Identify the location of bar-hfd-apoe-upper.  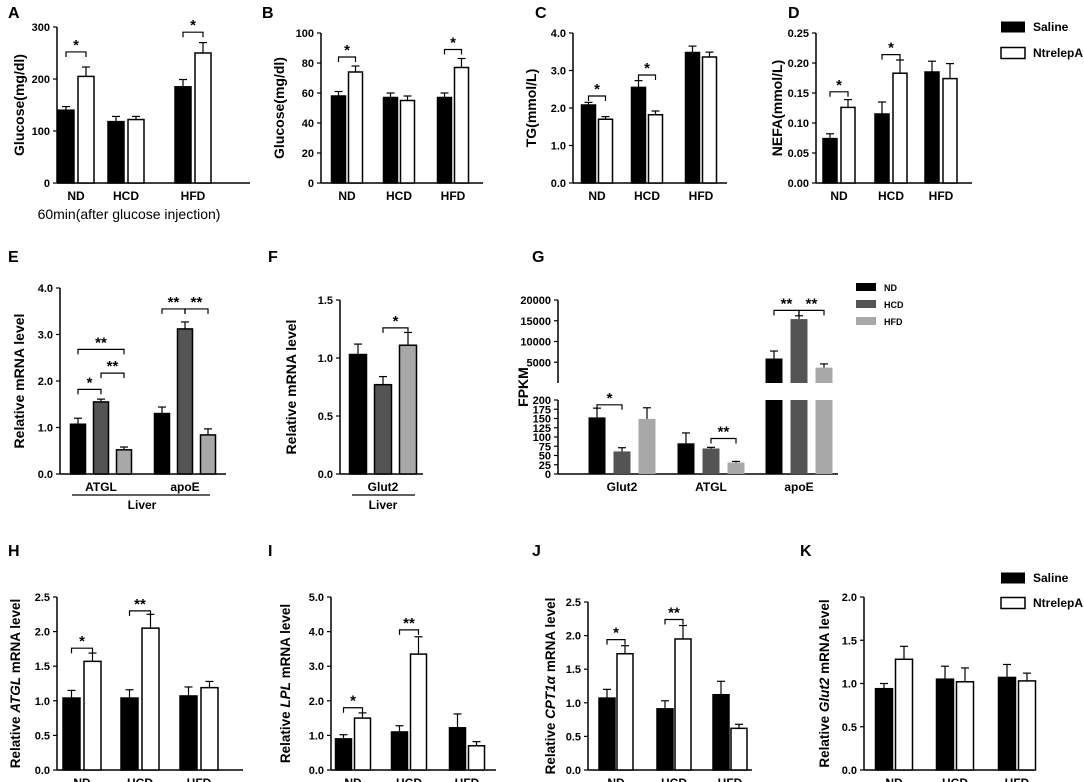
(824, 375).